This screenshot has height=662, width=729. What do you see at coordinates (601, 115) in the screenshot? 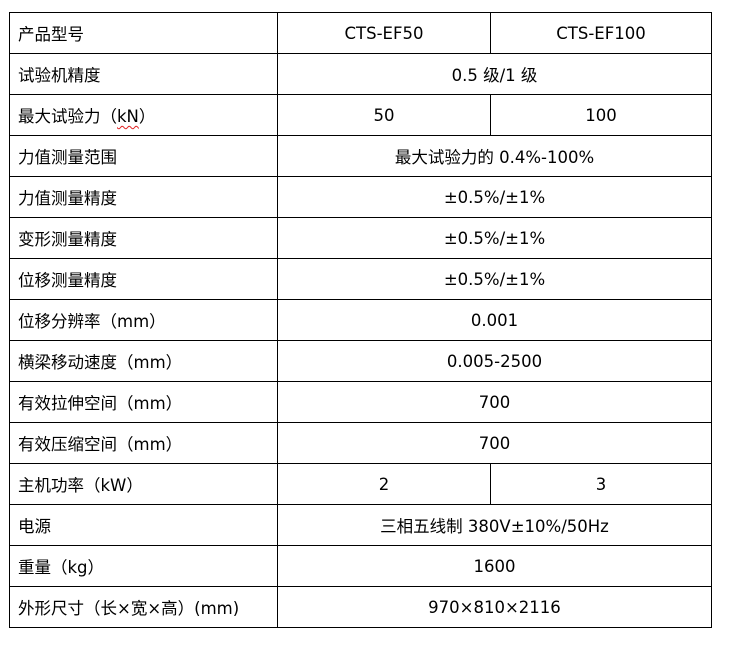
I see `row-value: 100` at bounding box center [601, 115].